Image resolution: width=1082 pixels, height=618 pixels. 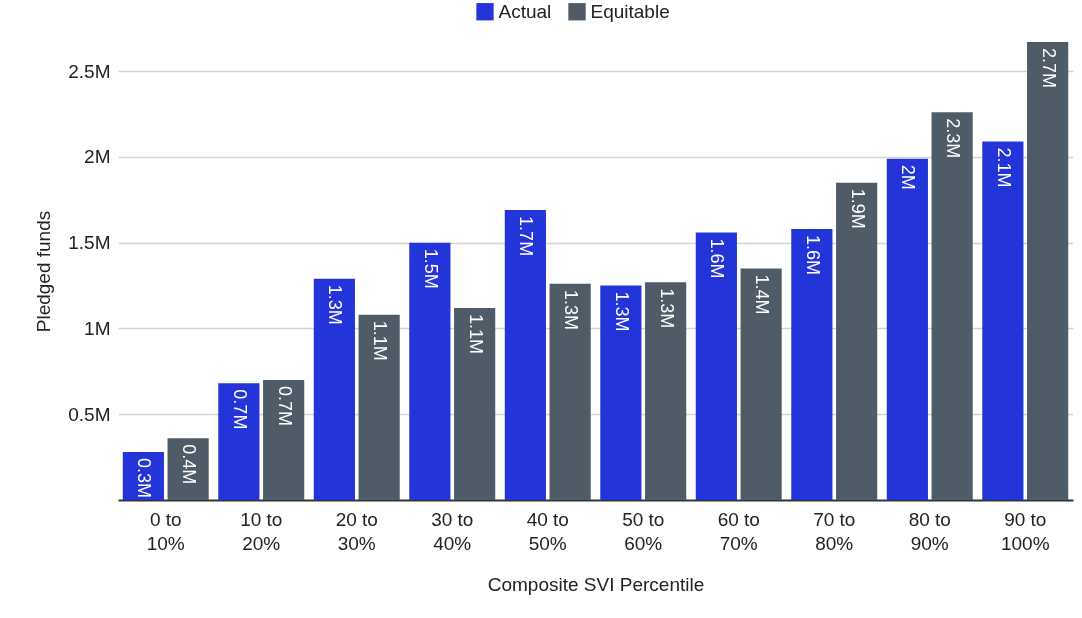 What do you see at coordinates (857, 208) in the screenshot?
I see `data-label: 1.9M` at bounding box center [857, 208].